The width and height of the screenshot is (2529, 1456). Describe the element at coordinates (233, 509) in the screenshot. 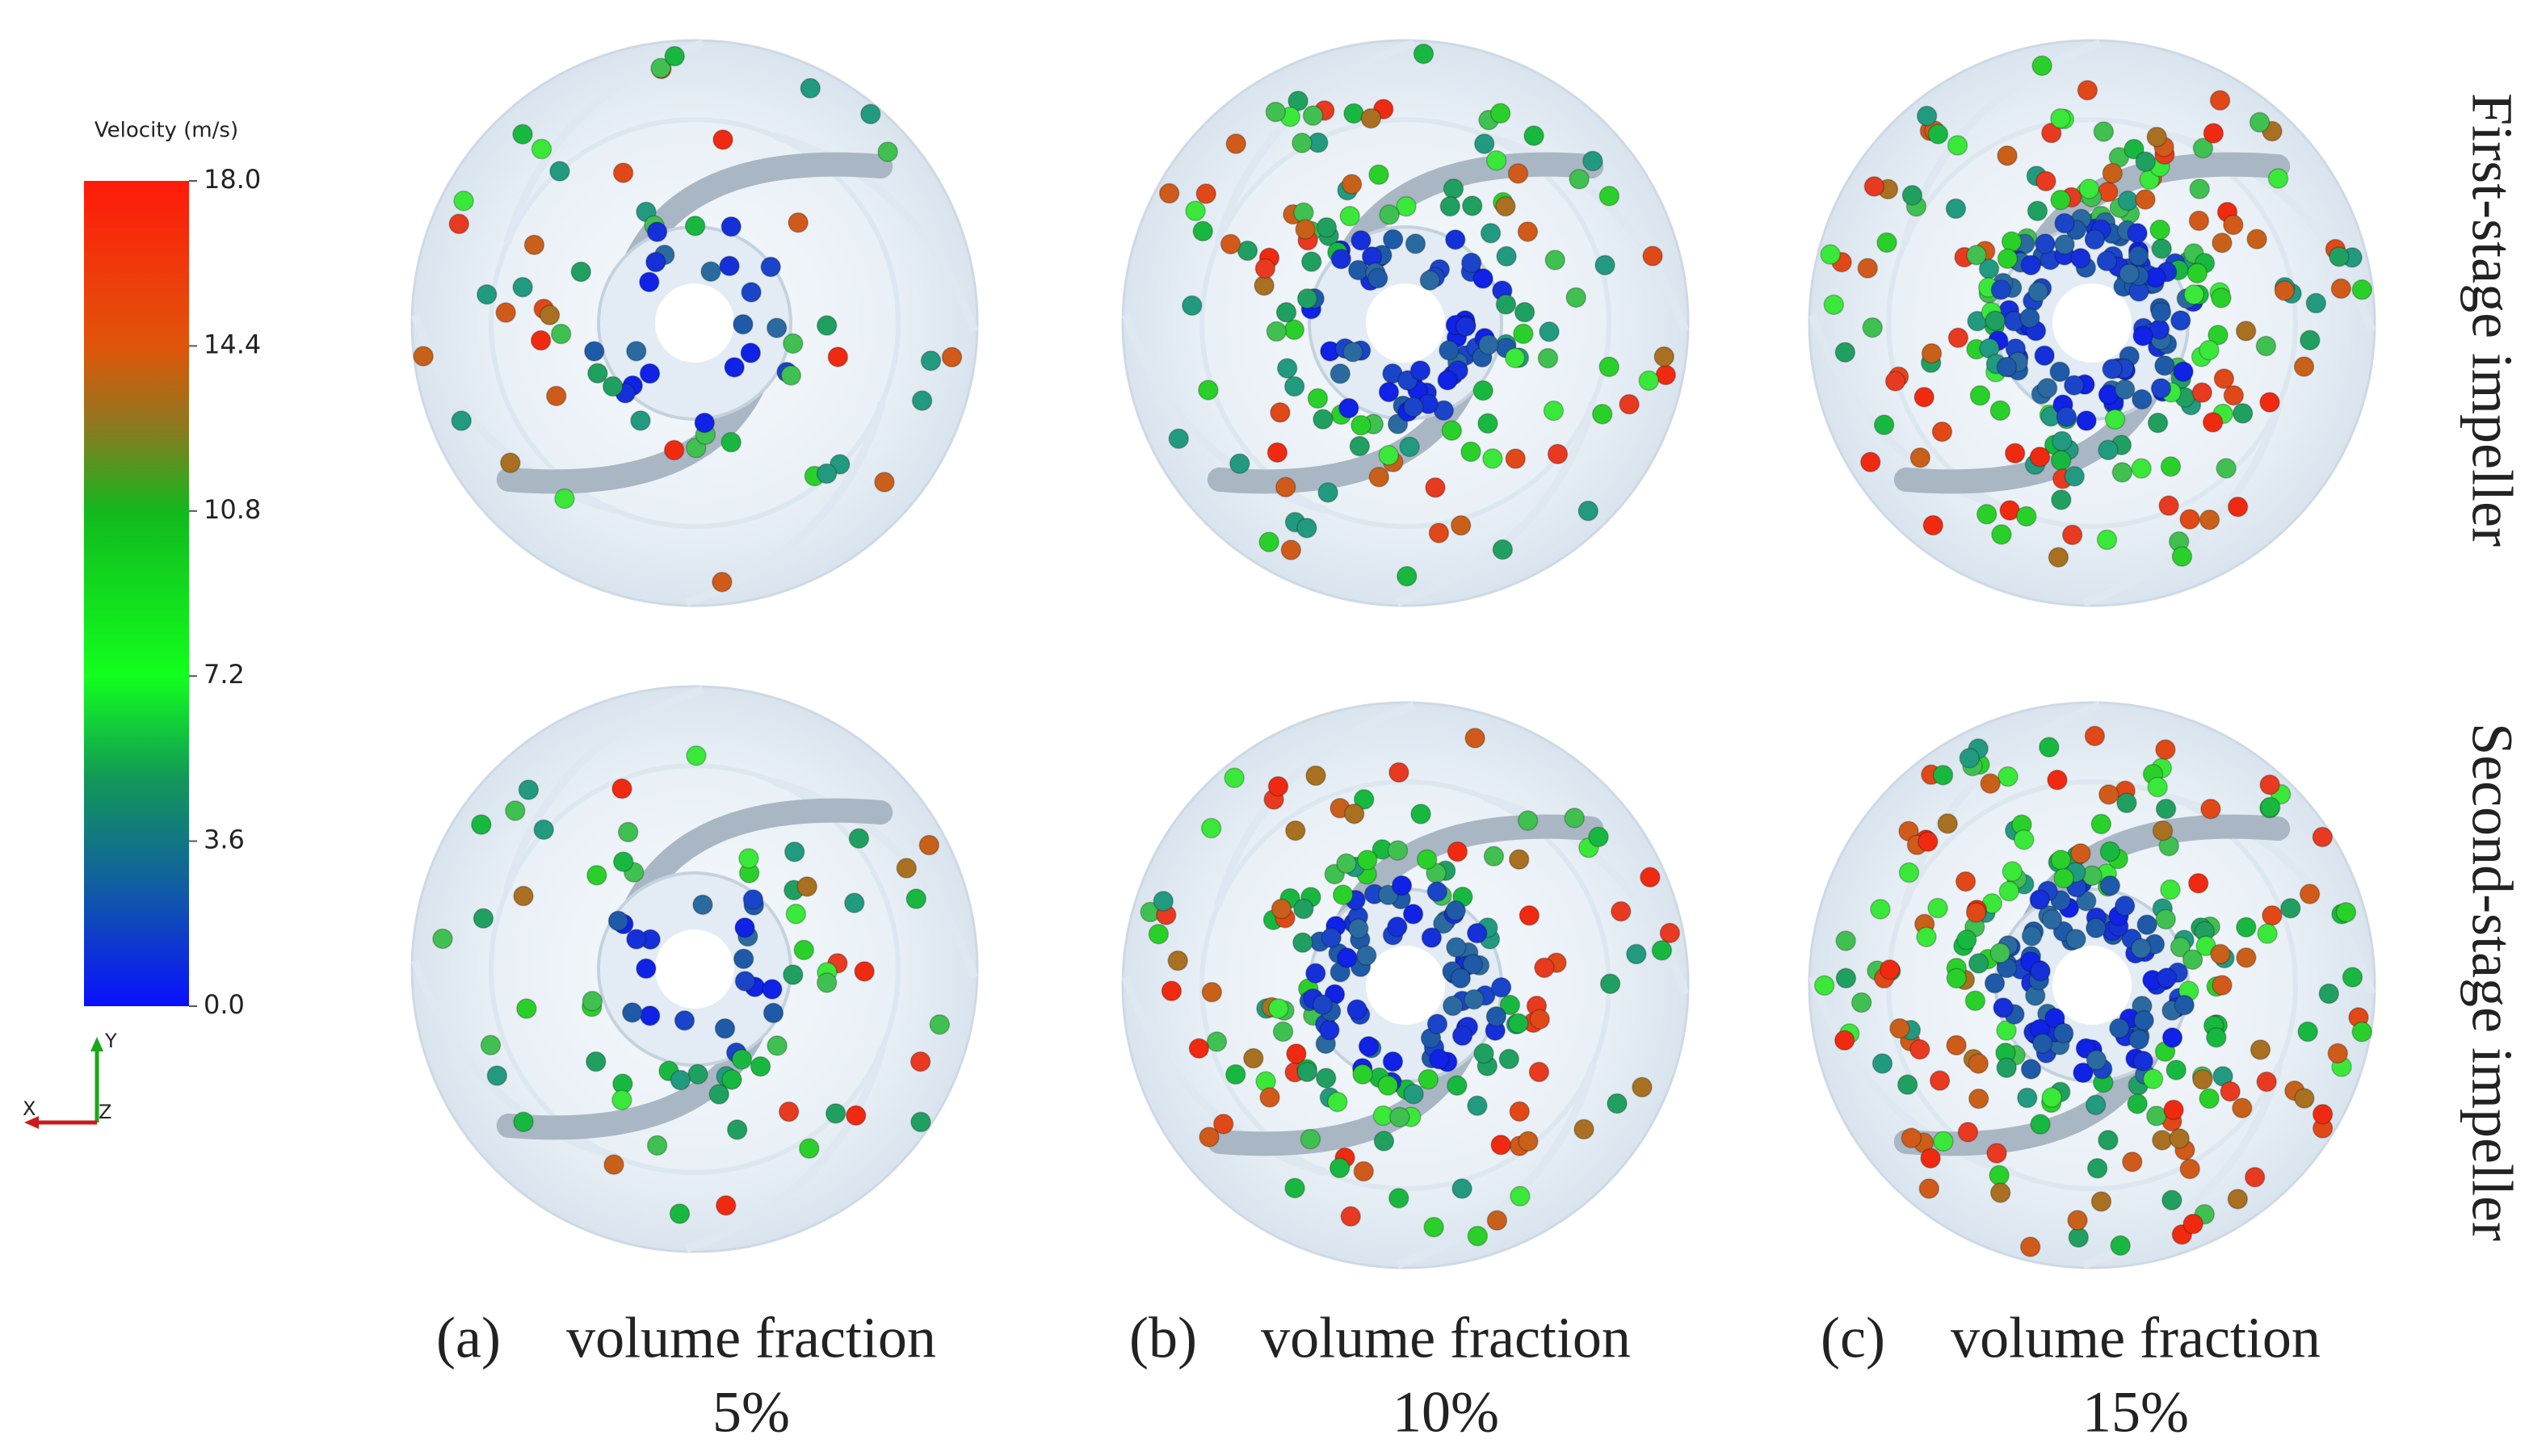

I see `colorbar-tick-label: 10.8` at that location.